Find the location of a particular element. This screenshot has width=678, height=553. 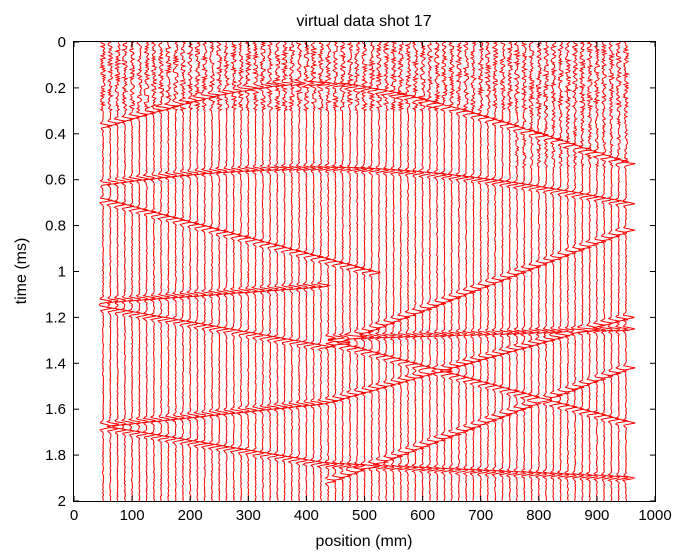

x-tick-label: 600 is located at coordinates (422, 515).